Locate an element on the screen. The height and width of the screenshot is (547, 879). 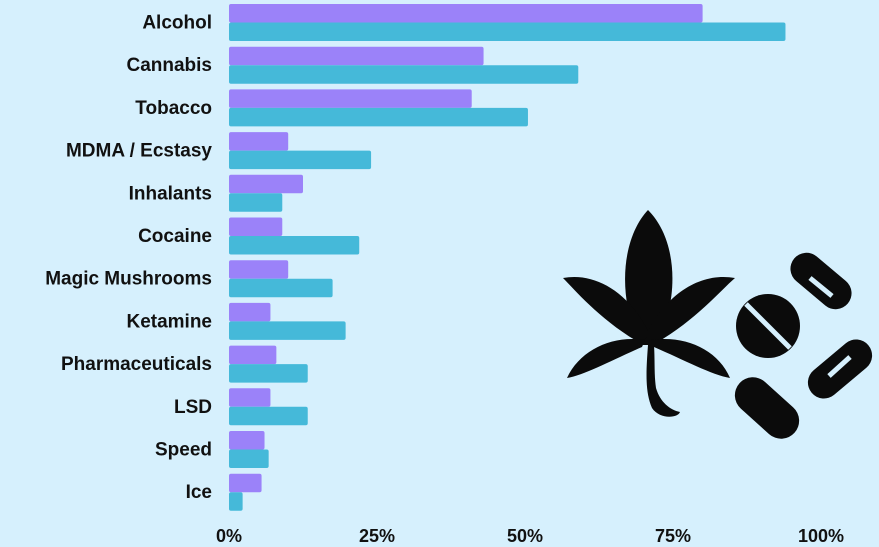
category-label: Ketamine is located at coordinates (169, 321).